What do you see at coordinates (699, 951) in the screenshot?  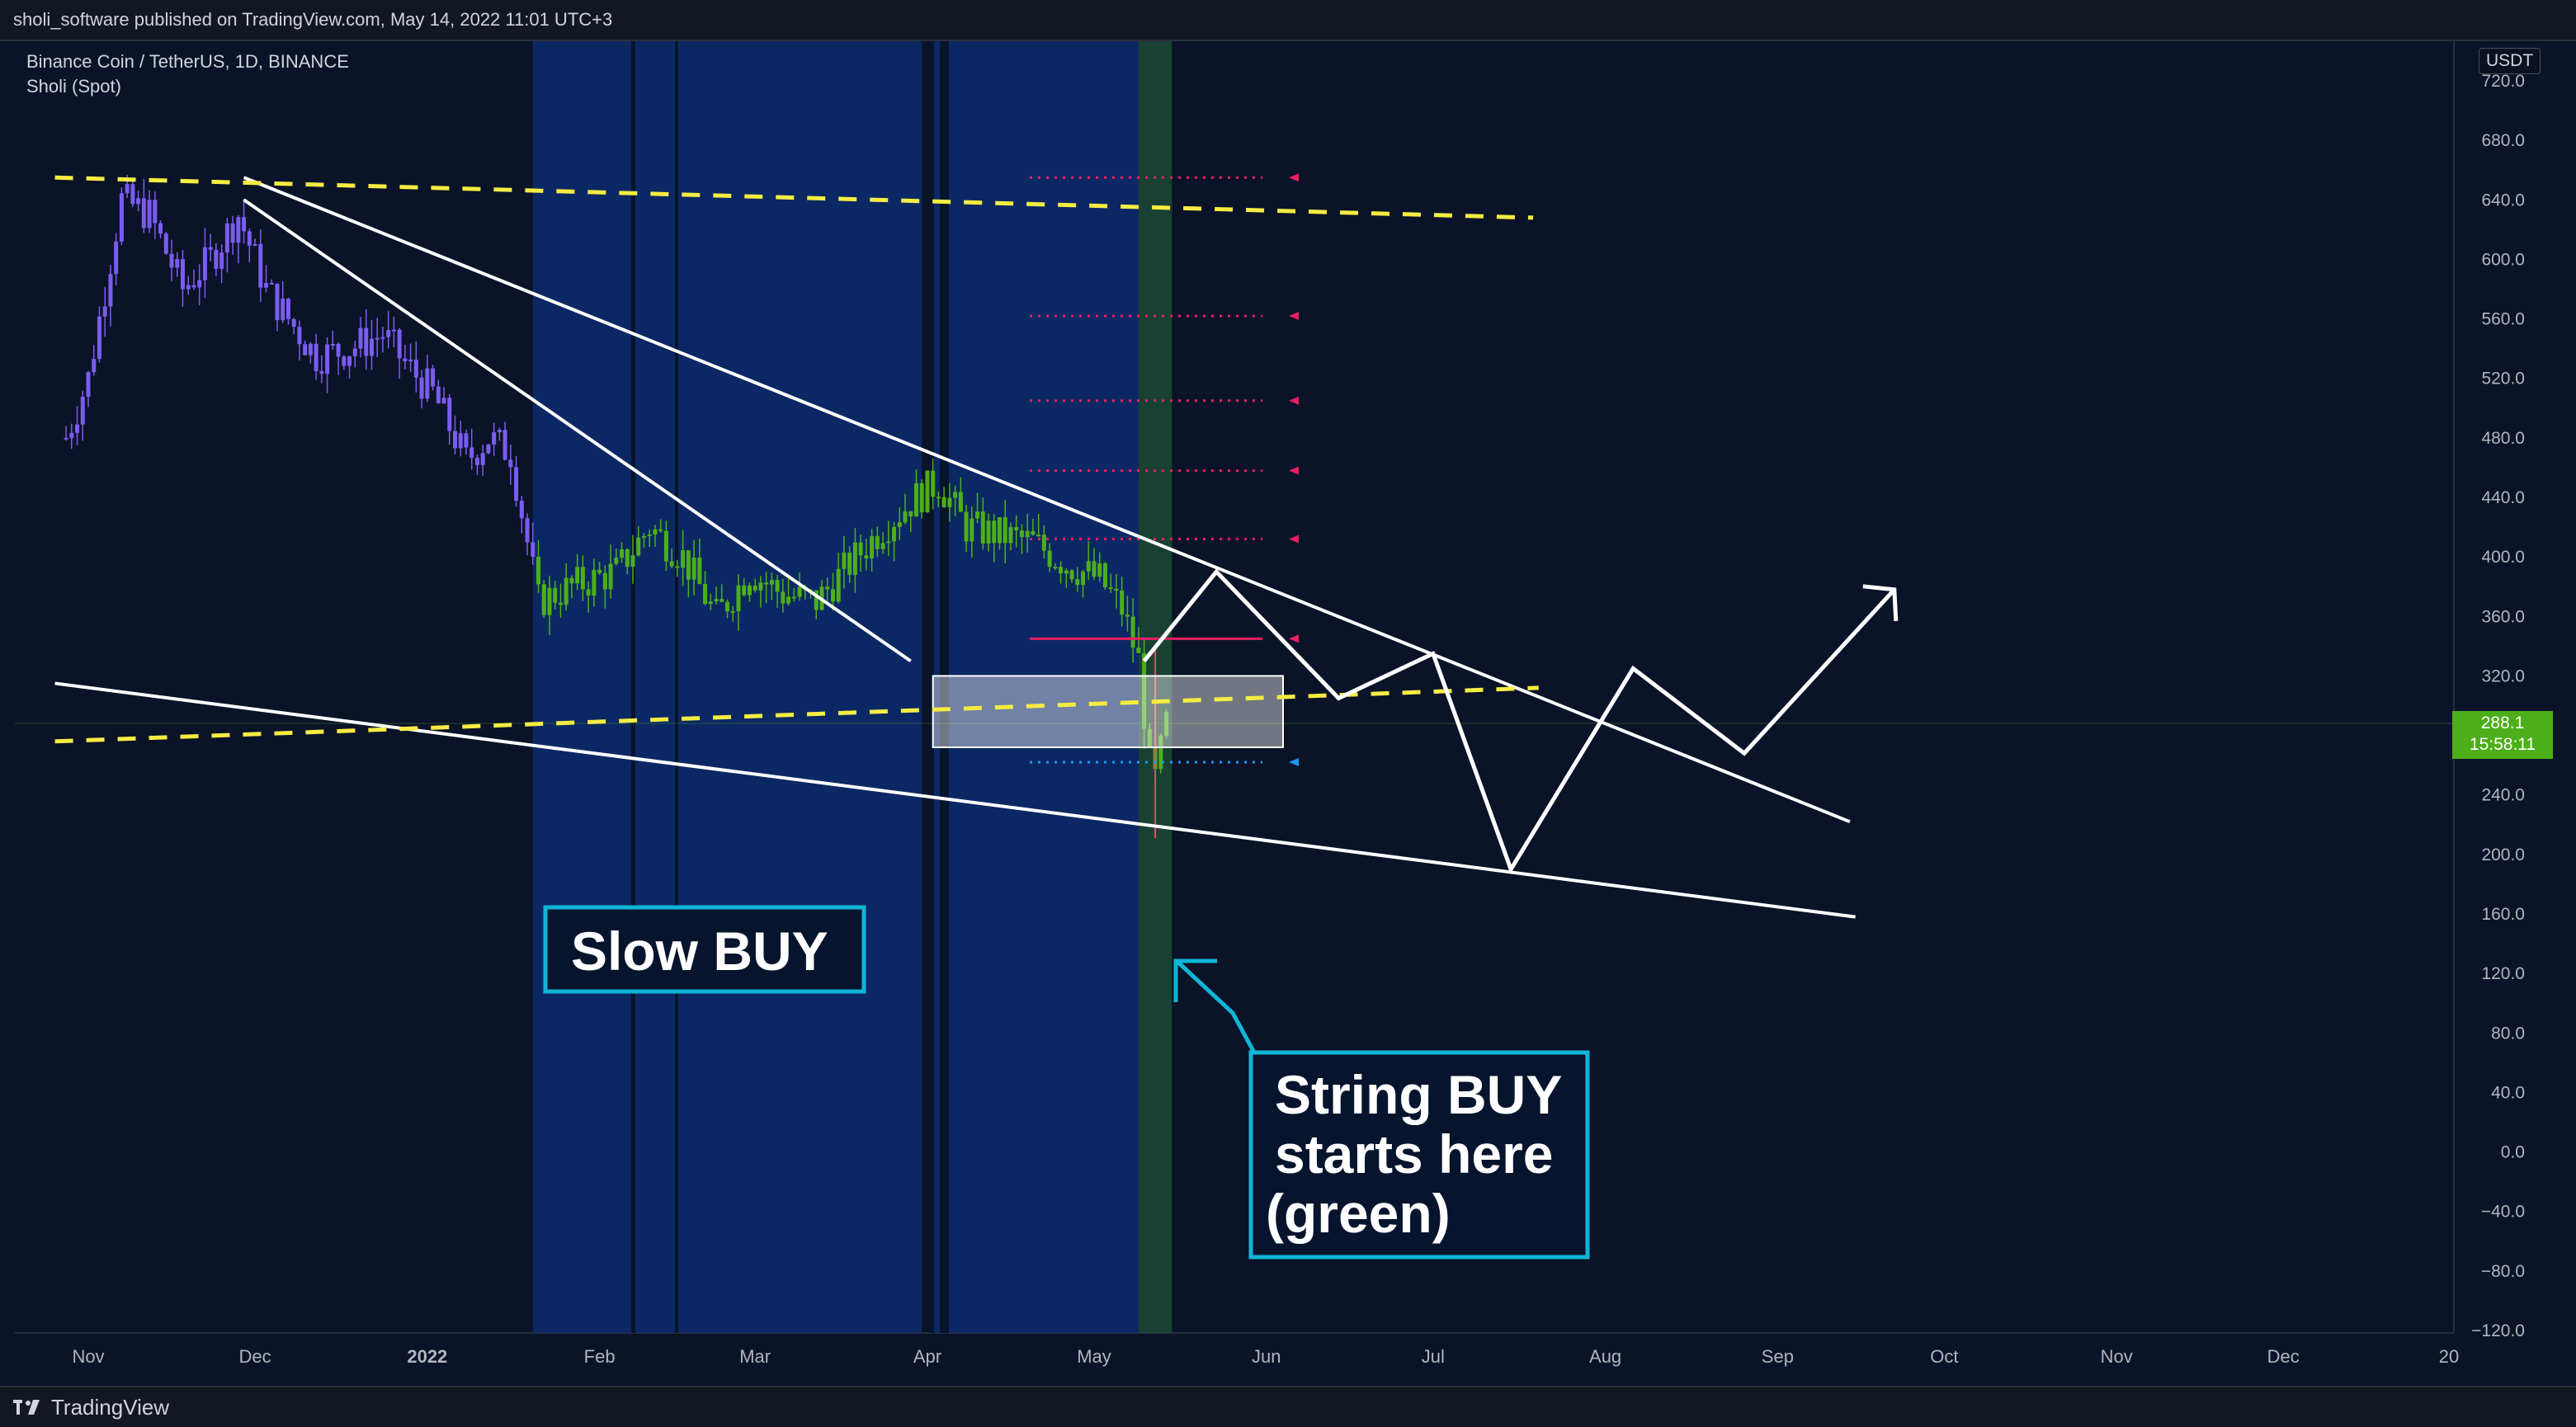 I see `slow-buy-label: Slow BUY` at bounding box center [699, 951].